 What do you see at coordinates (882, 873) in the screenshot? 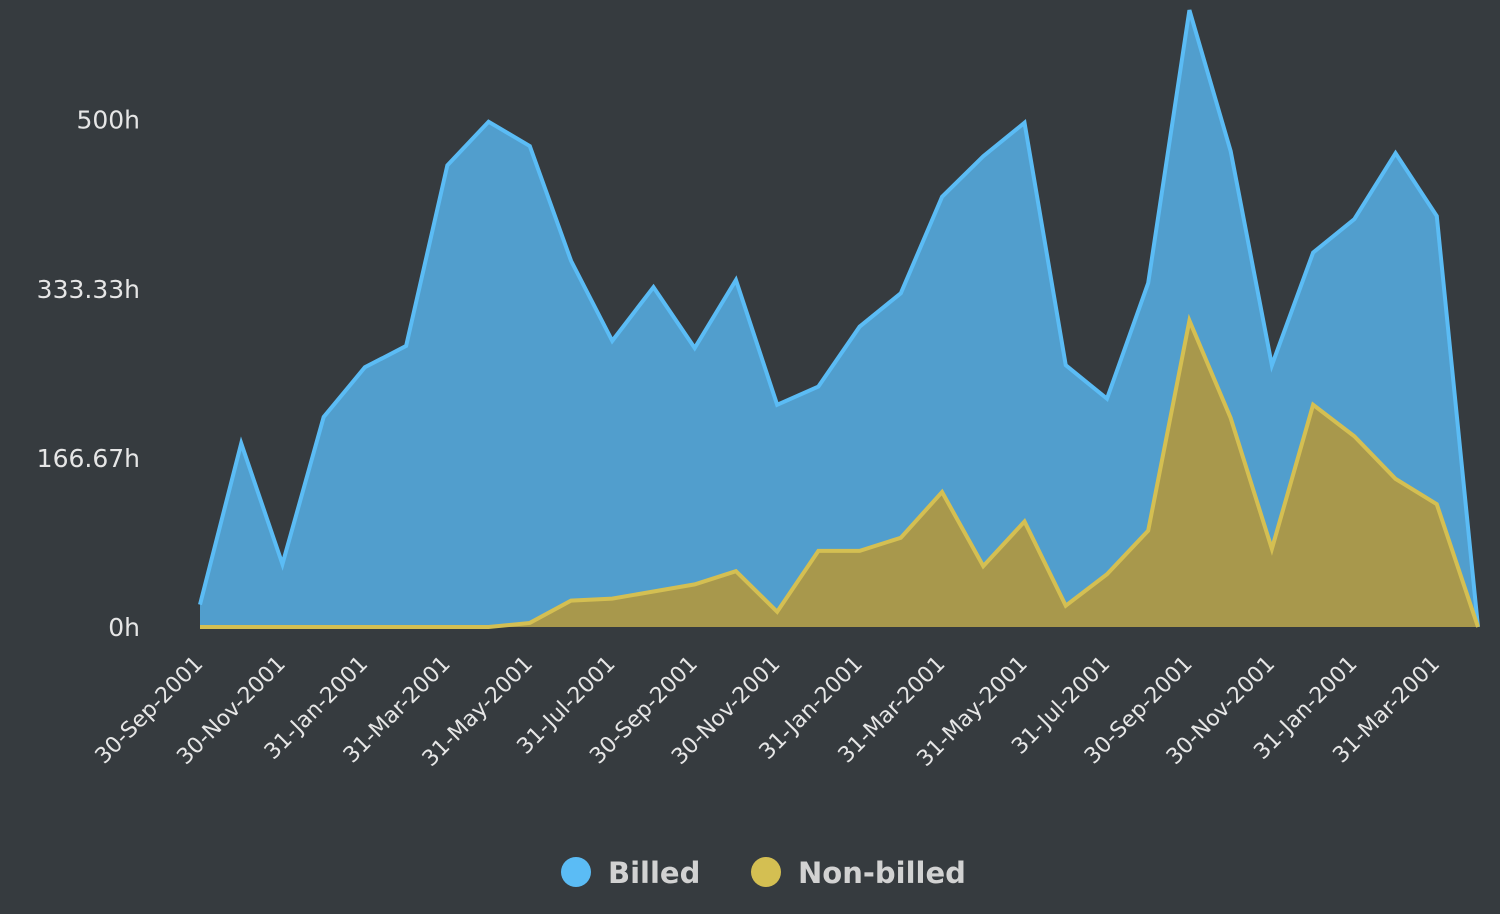
I see `legend-label-non-billed: Non-billed` at bounding box center [882, 873].